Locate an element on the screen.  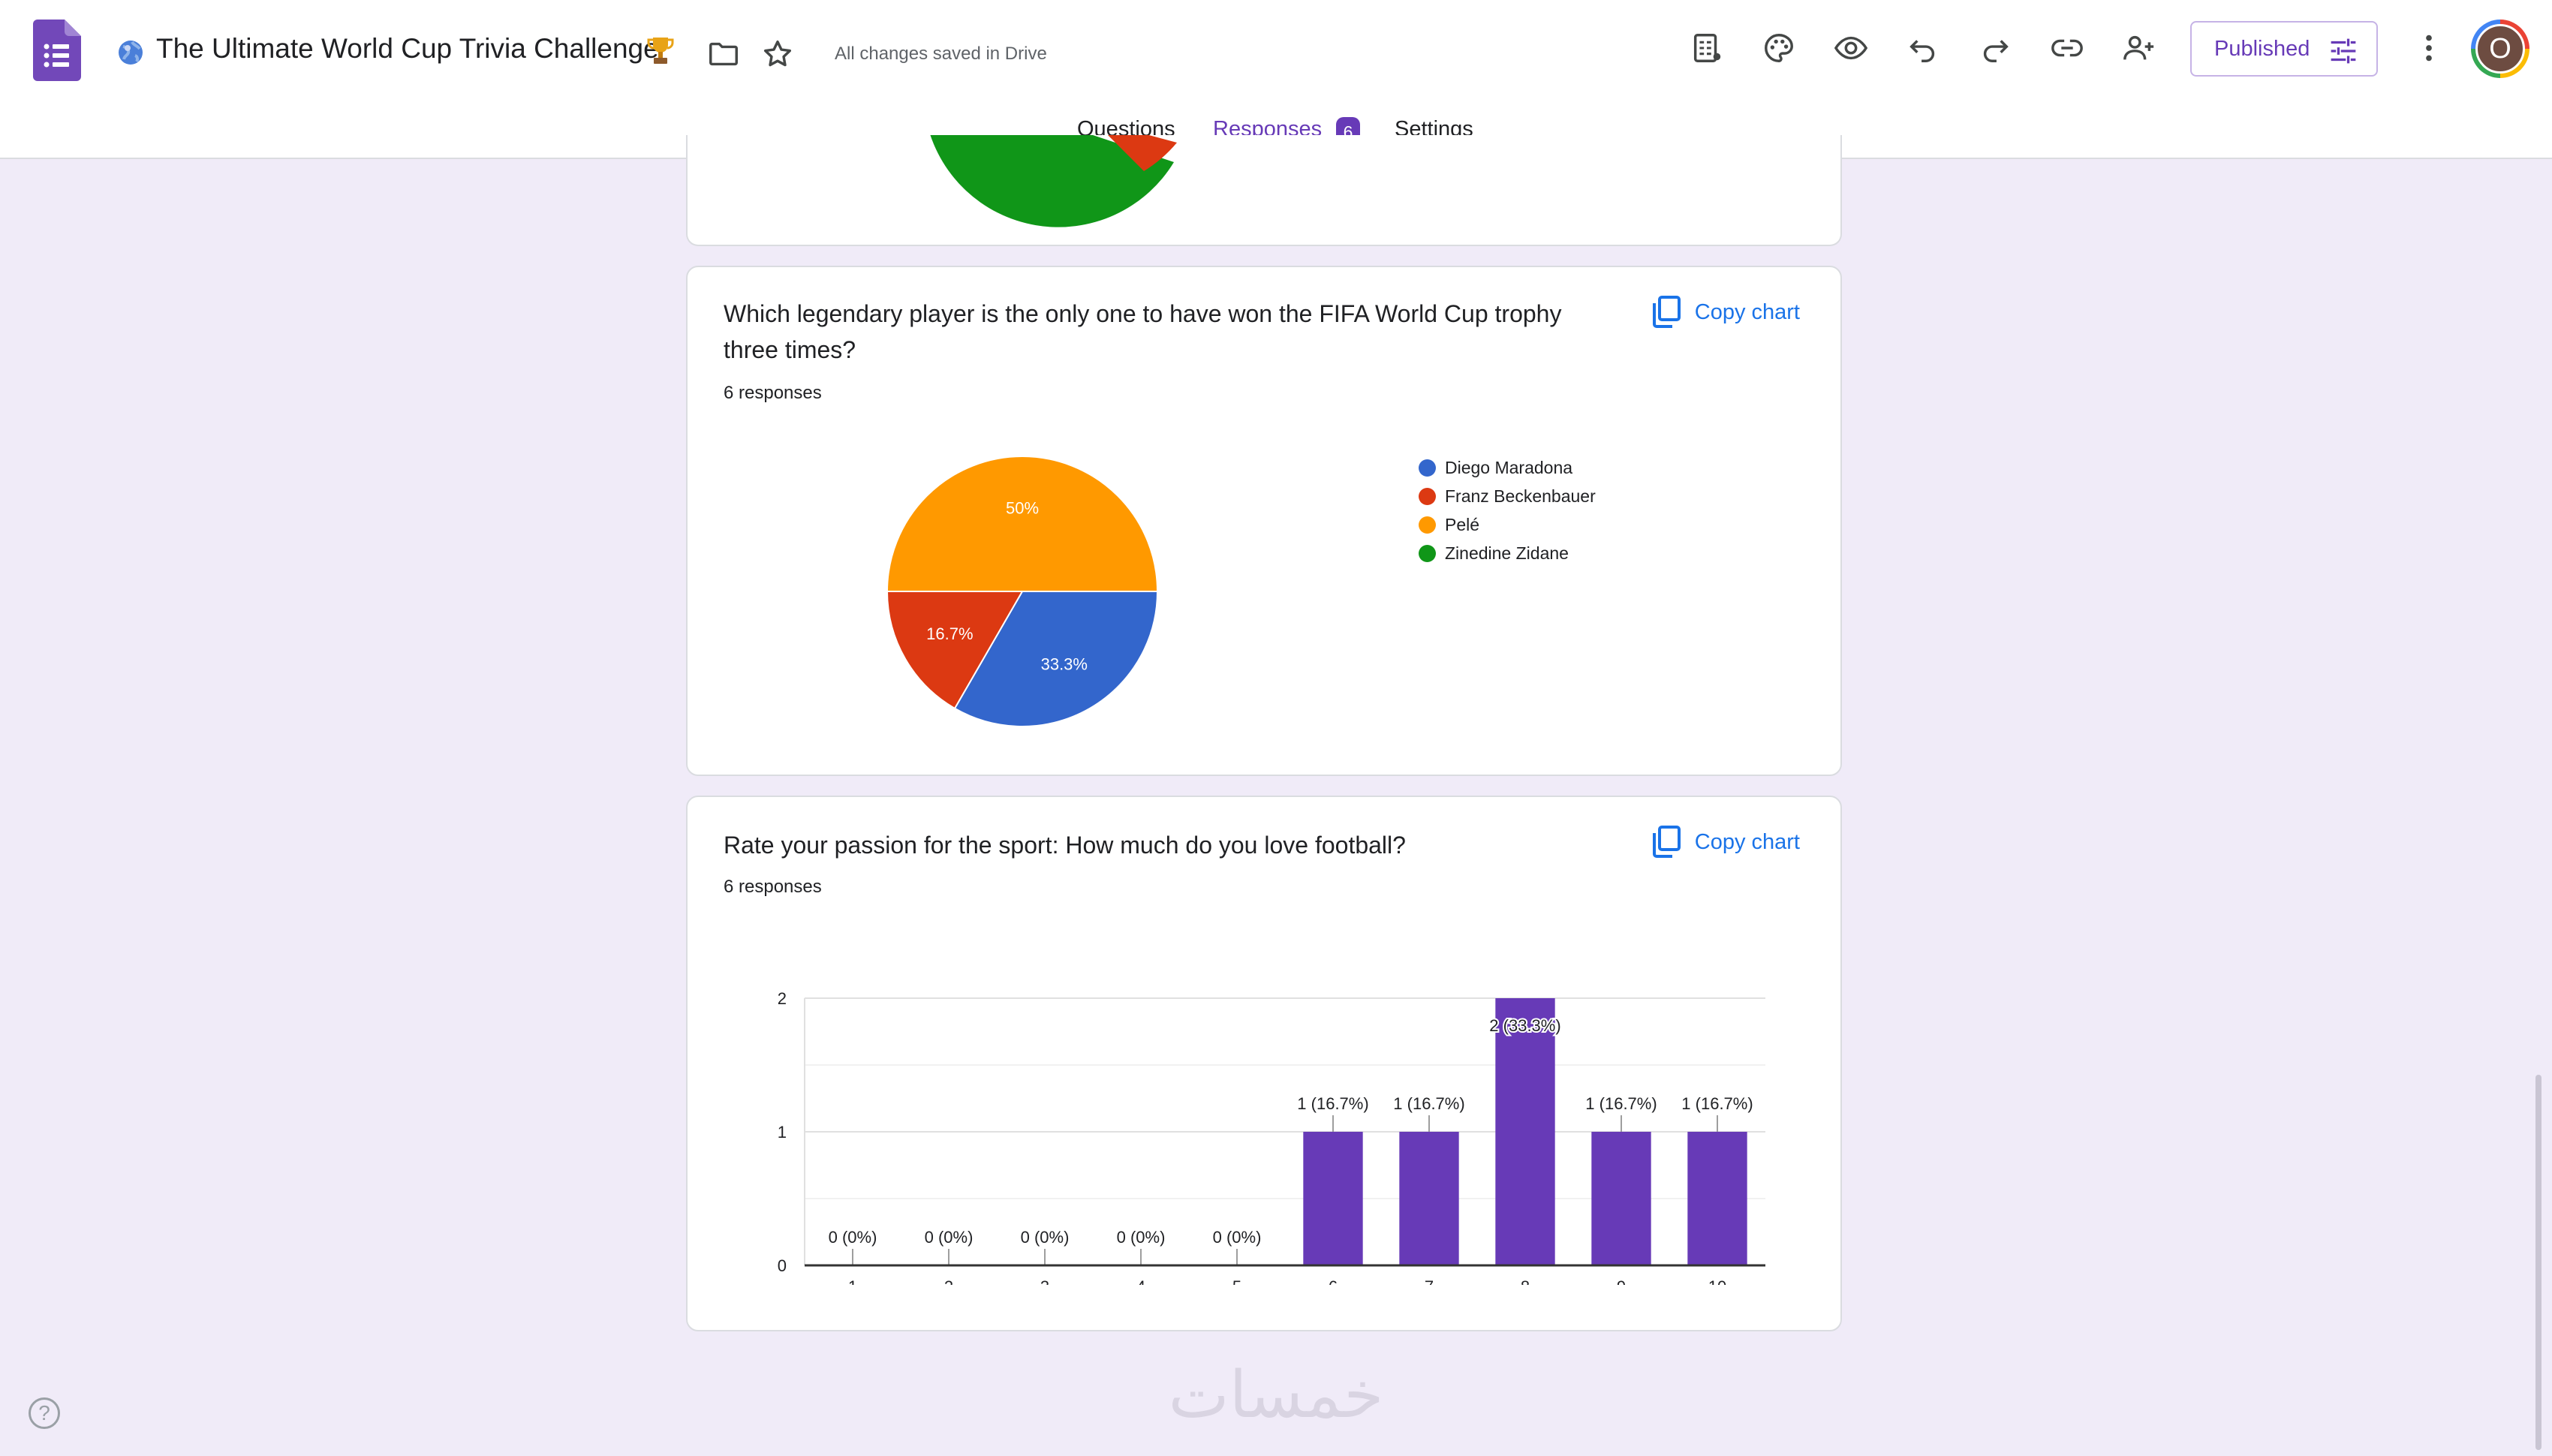
x-tick-label: 1 is located at coordinates (853, 1281).